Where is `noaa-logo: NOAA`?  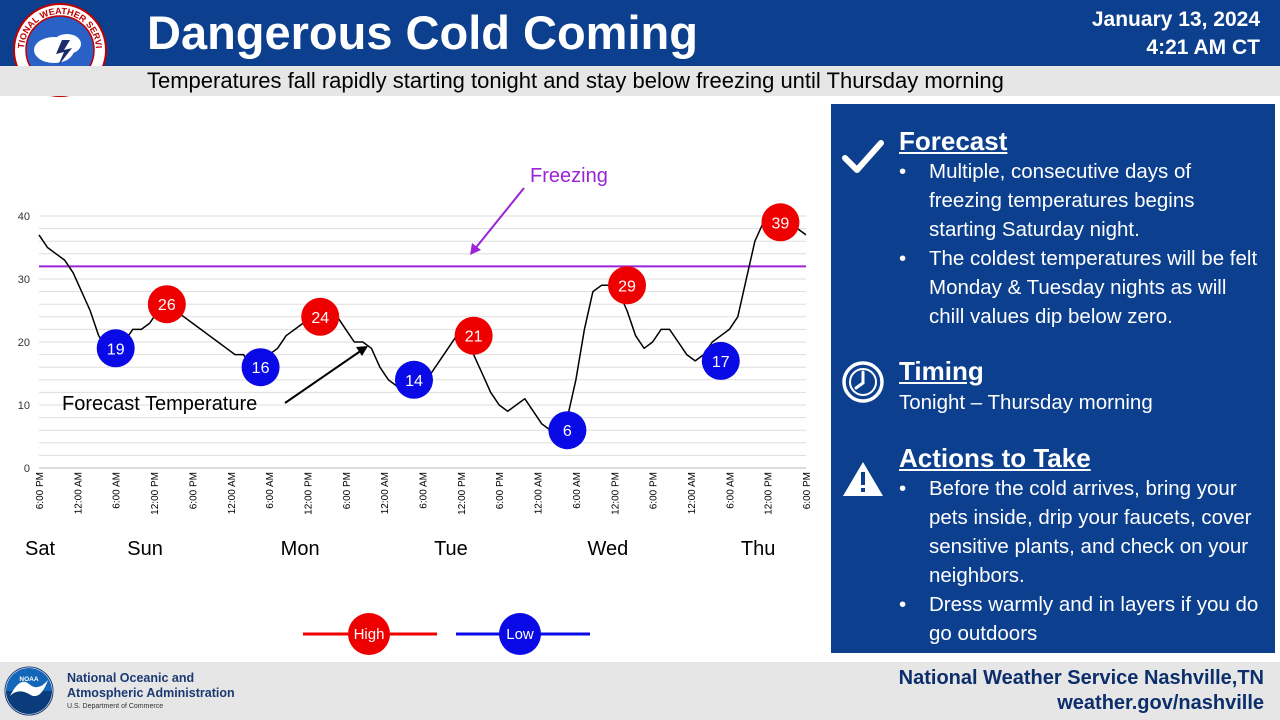 noaa-logo: NOAA is located at coordinates (29, 691).